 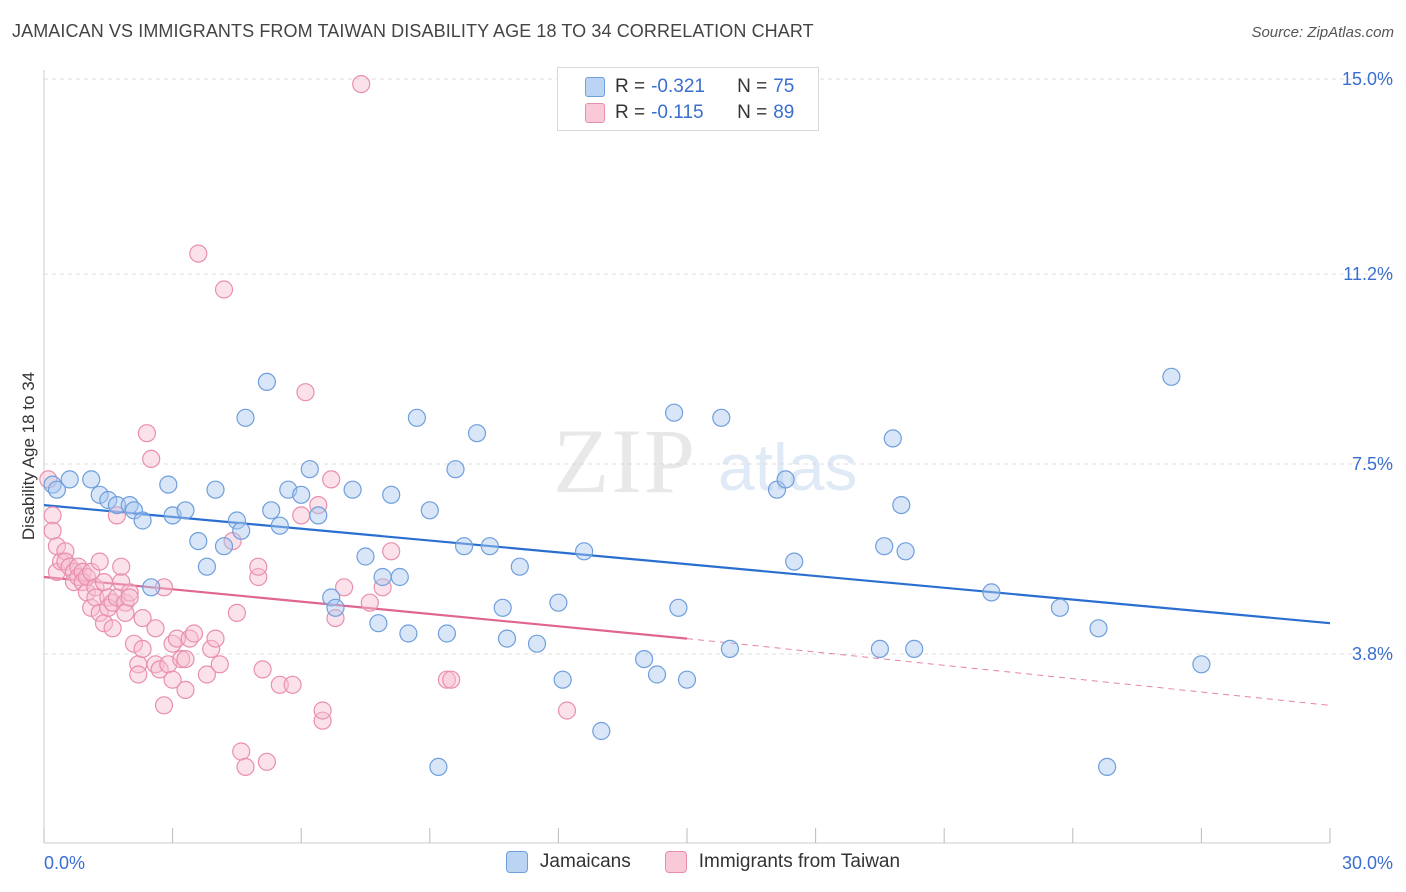 I want to click on legend-r-value: -0.115, so click(x=677, y=112).